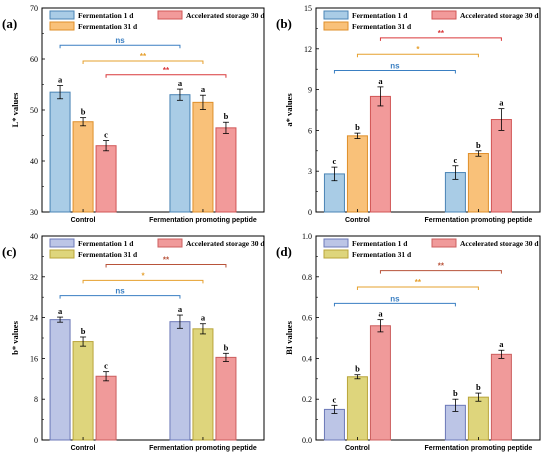  What do you see at coordinates (34, 59) in the screenshot?
I see `y-tick-label: 60` at bounding box center [34, 59].